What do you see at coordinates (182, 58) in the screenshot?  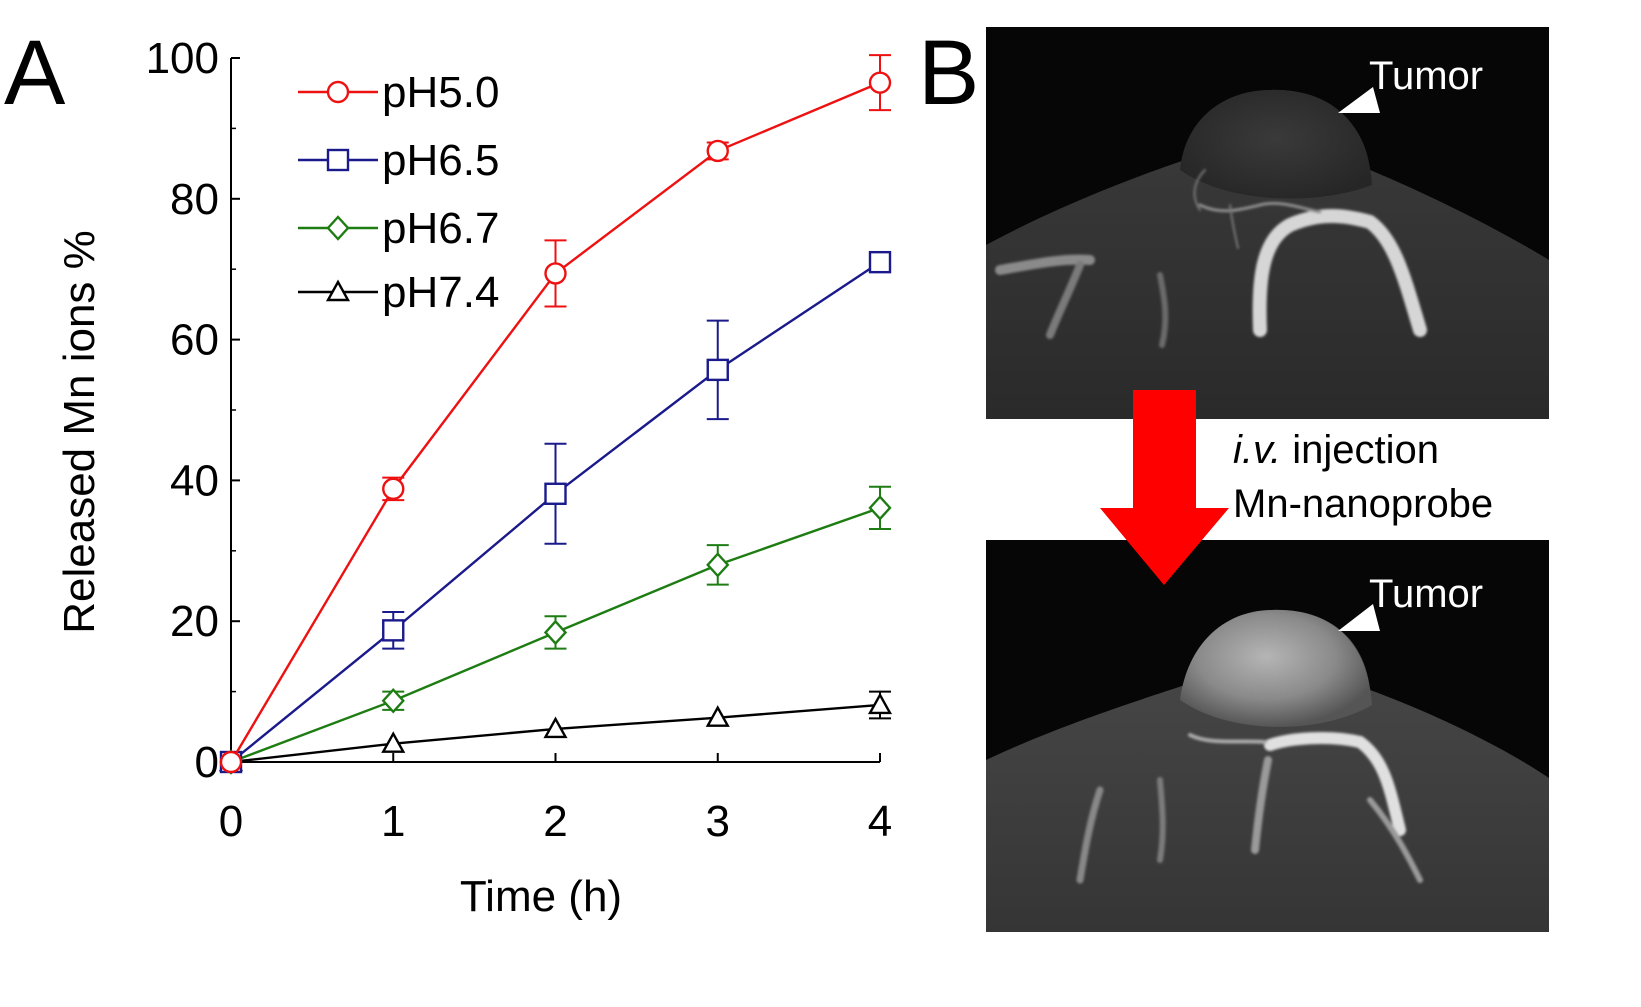 I see `y-tick-label: 100` at bounding box center [182, 58].